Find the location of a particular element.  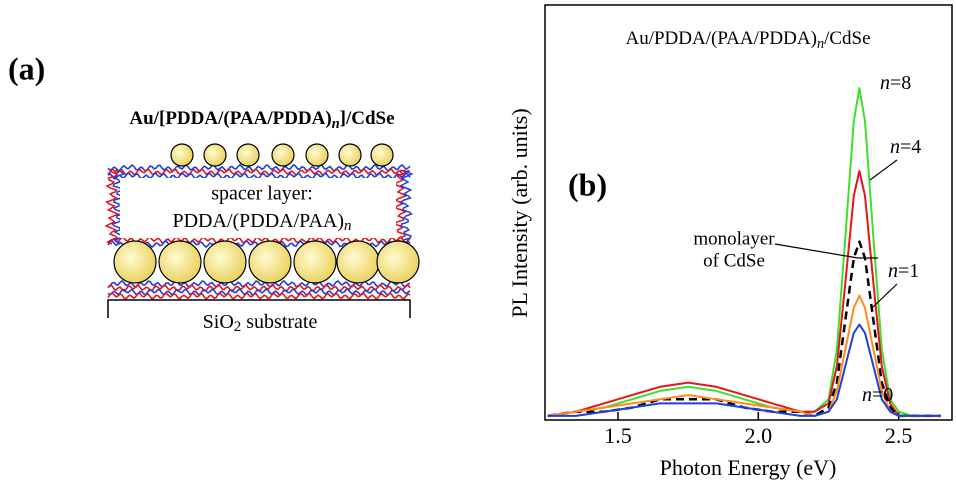

substrate-label: SiO2 substrate is located at coordinates (260, 323).